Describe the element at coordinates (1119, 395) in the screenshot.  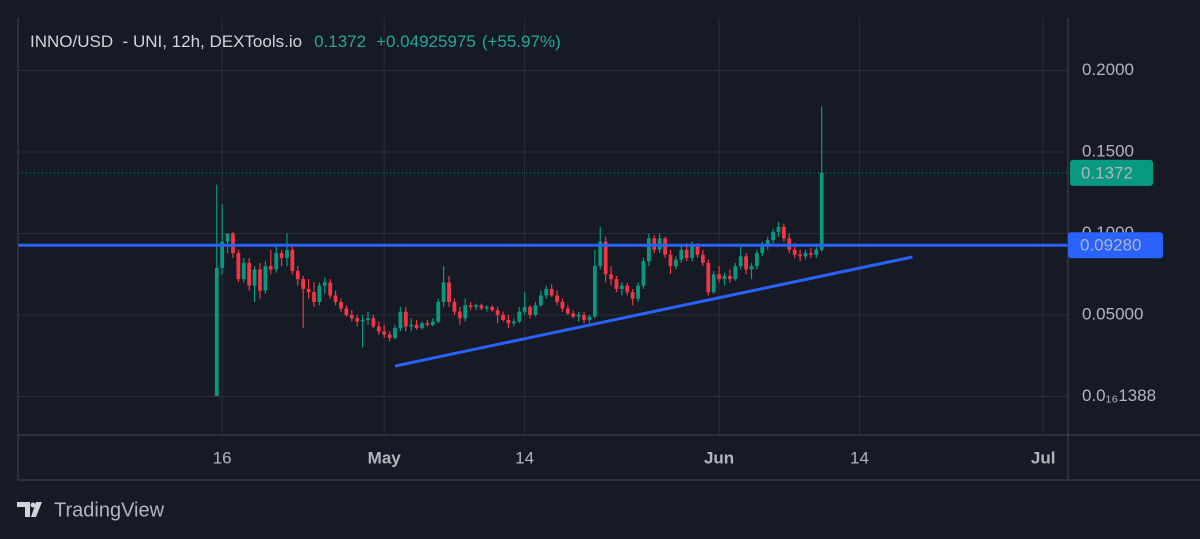
I see `y-tick-label: 0.0₁₆1388` at that location.